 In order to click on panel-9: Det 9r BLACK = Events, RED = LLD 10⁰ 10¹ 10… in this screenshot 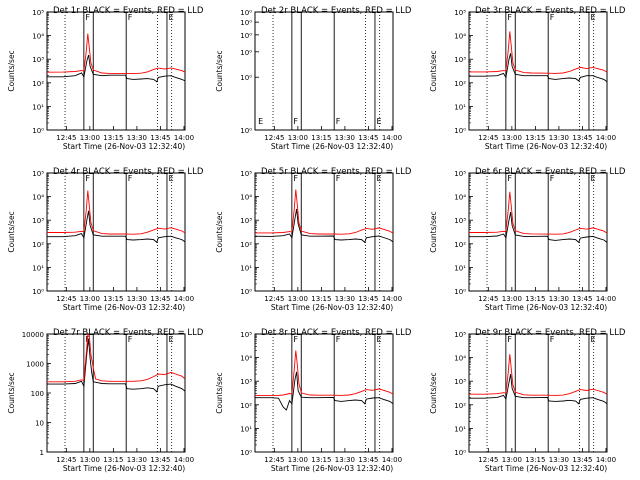, I will do `click(527, 400)`.